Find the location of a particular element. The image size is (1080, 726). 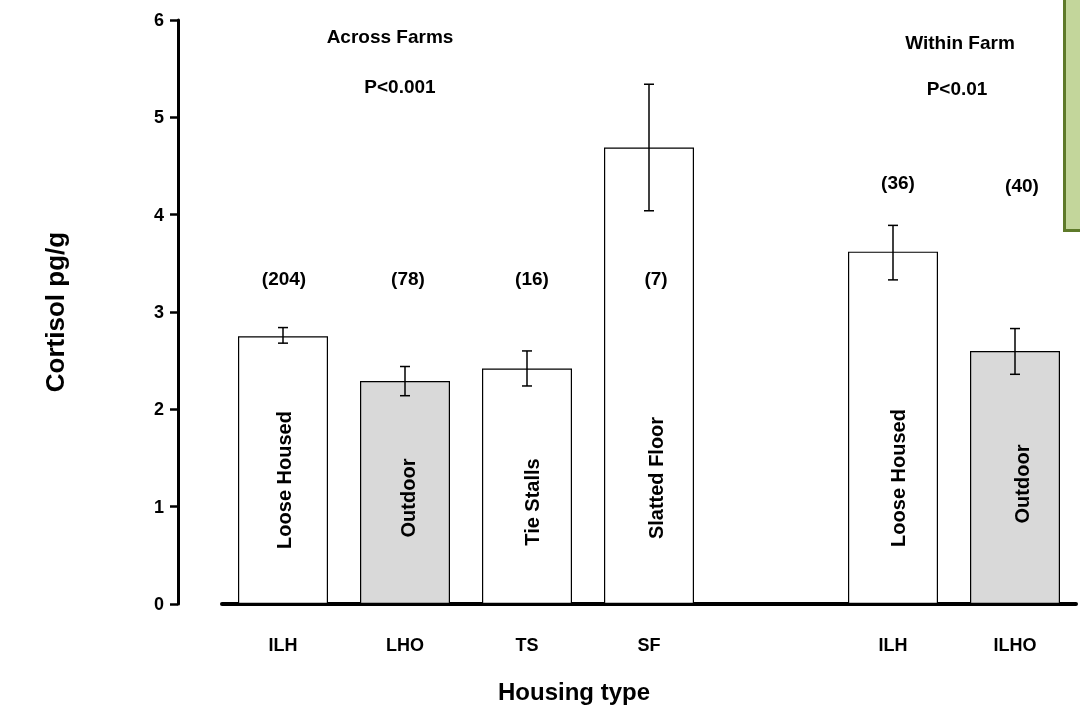

annotation: (204) is located at coordinates (284, 278).